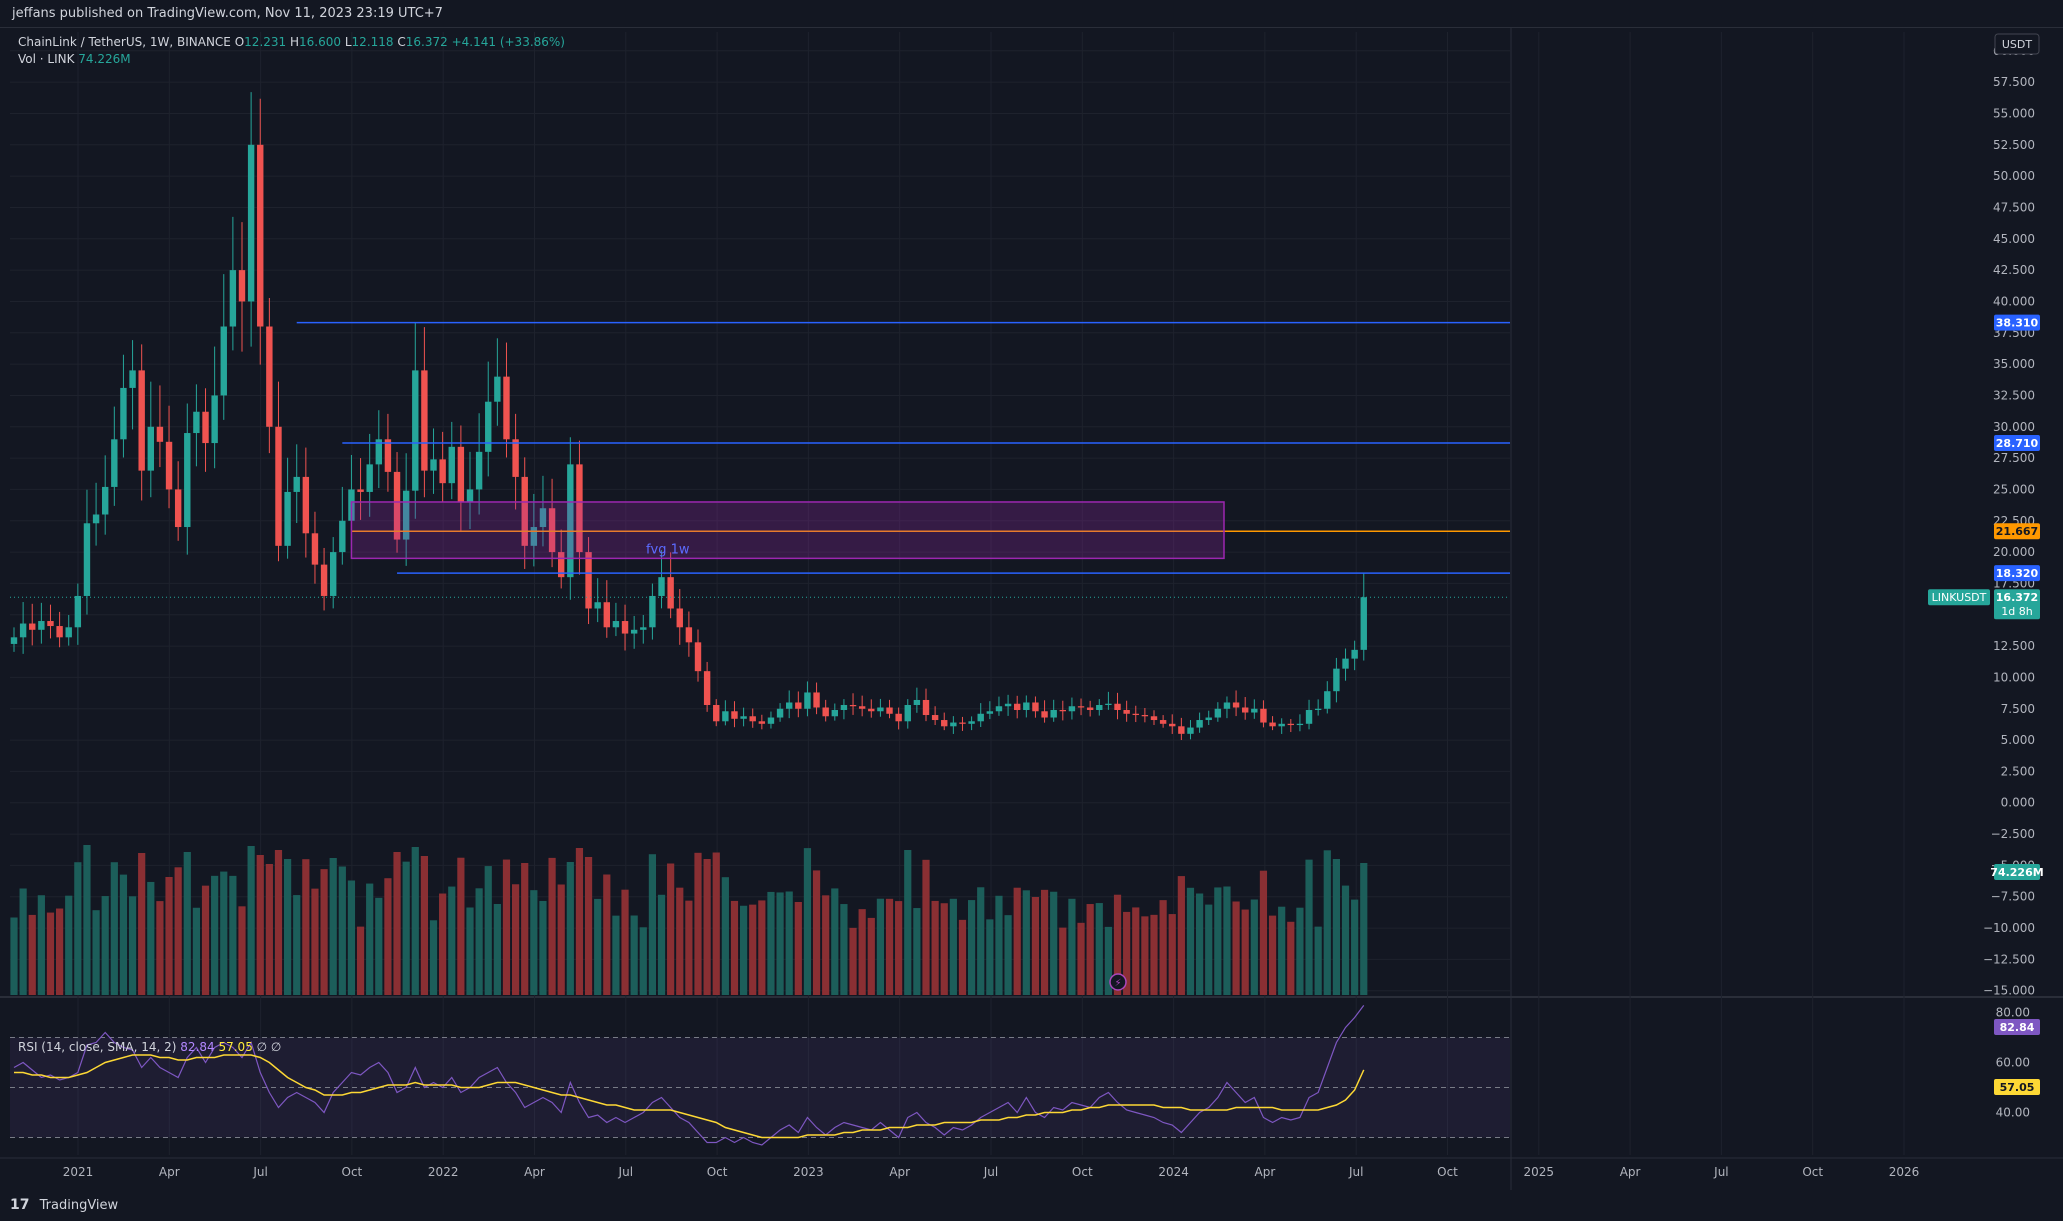 The width and height of the screenshot is (2063, 1221). I want to click on volume-badge-text: 74.226M, so click(2016, 872).